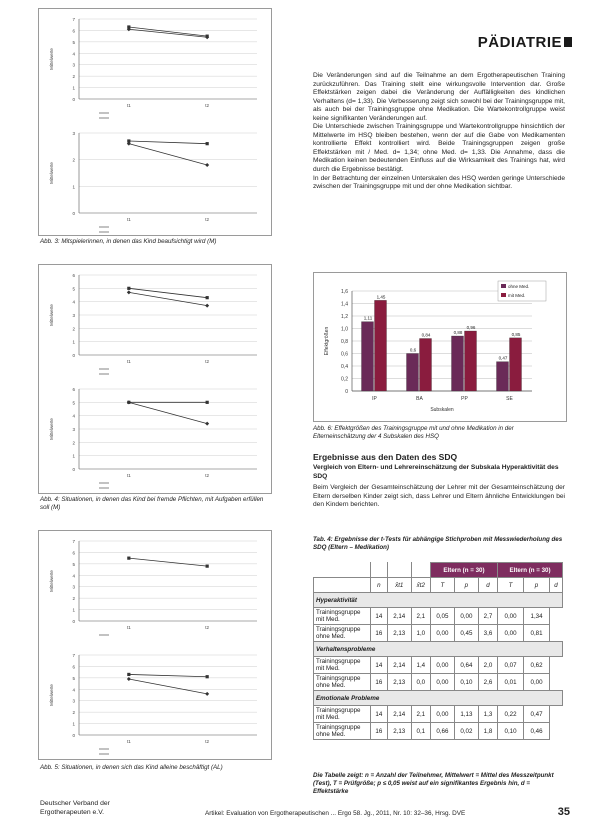 This screenshot has height=839, width=600. I want to click on data-label: 1,45, so click(381, 296).